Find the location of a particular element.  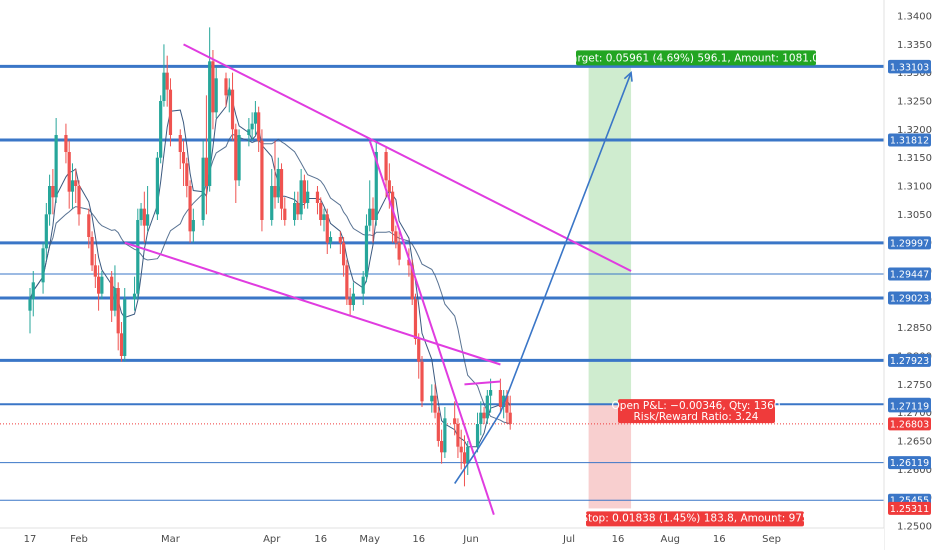

price-badge: 1.26119 is located at coordinates (909, 463).